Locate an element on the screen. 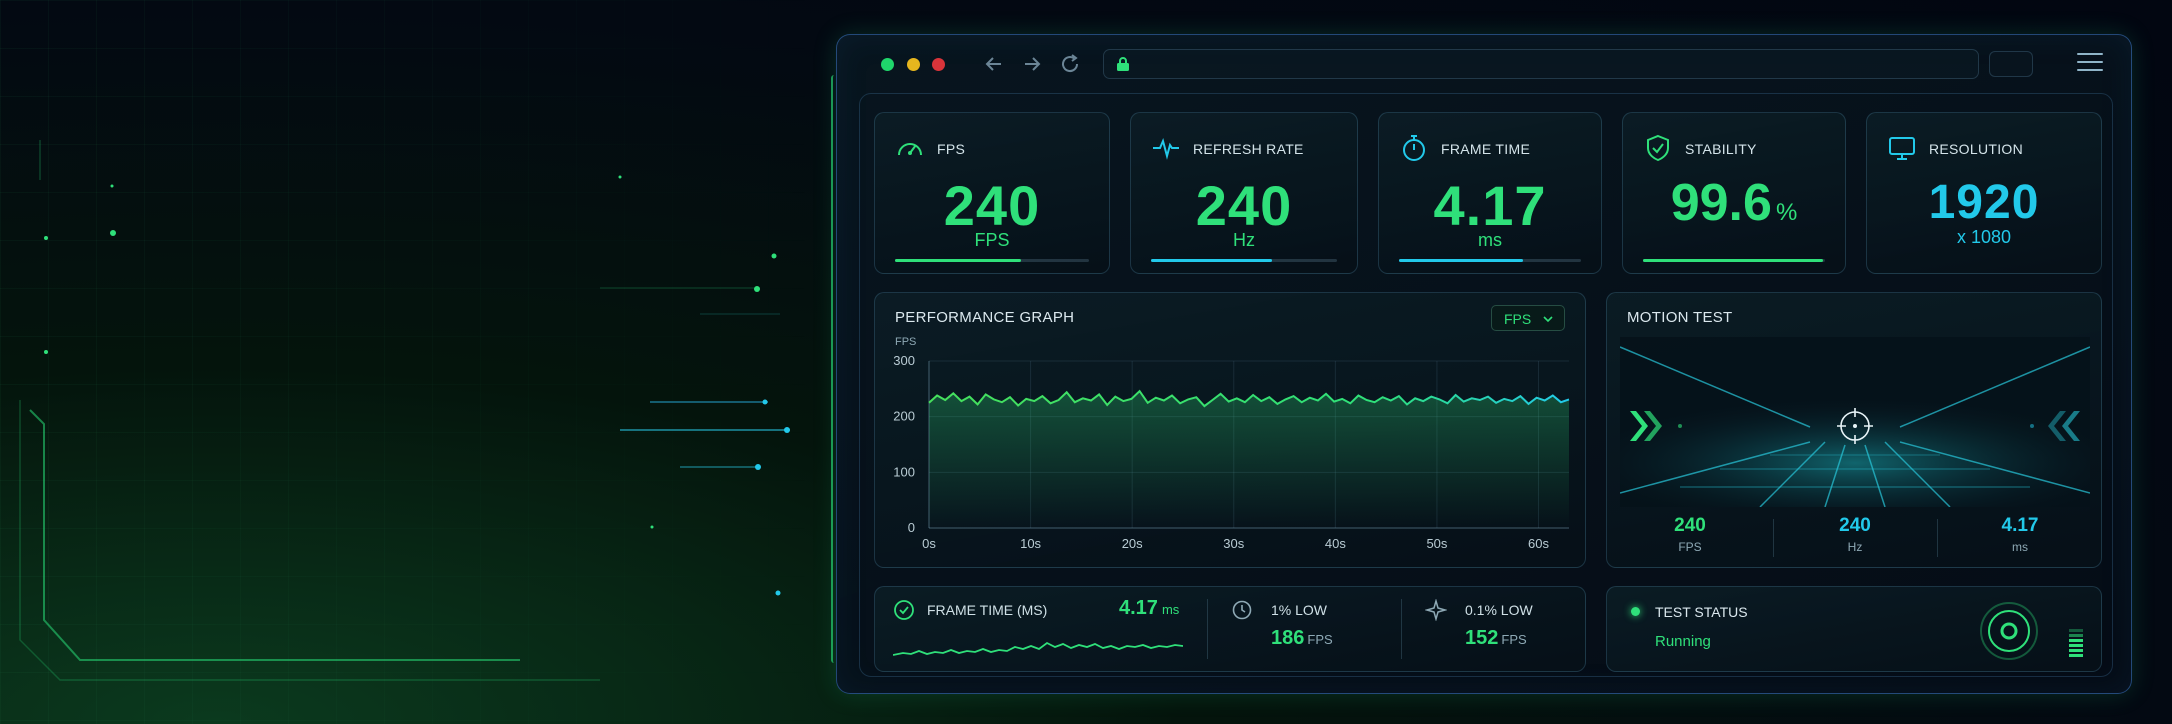 This screenshot has width=2172, height=724. performance-graph-card: PERFORMANCE GRAPH FPS is located at coordinates (1230, 430).